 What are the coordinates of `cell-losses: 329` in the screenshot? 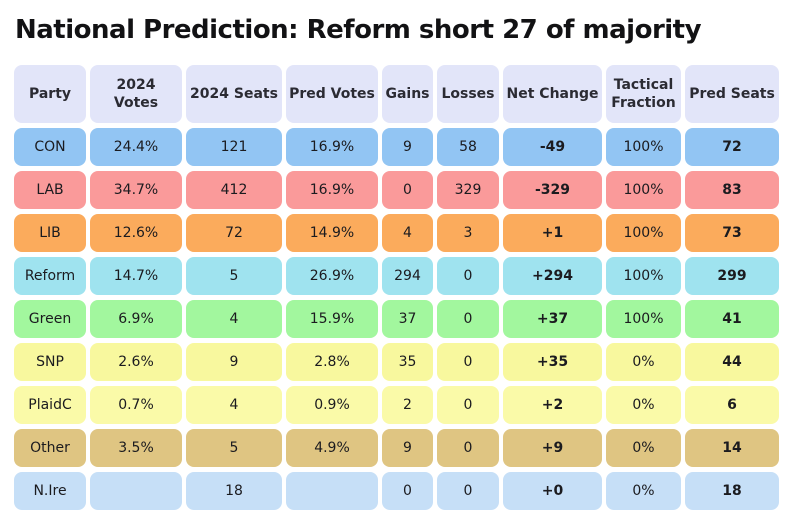 It's located at (468, 189).